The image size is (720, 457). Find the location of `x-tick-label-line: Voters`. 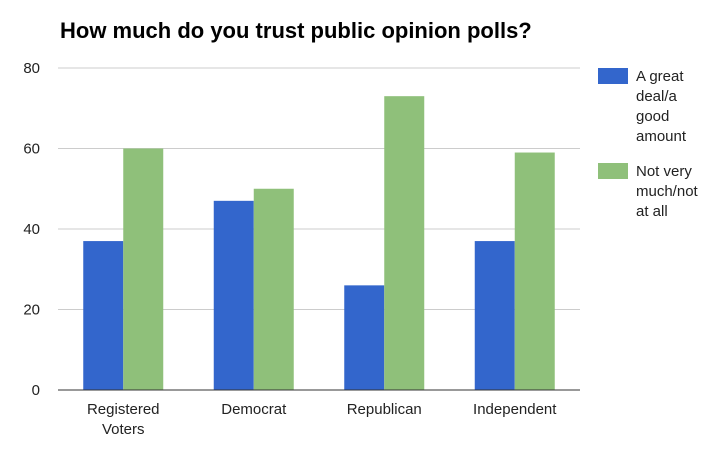

x-tick-label-line: Voters is located at coordinates (123, 429).